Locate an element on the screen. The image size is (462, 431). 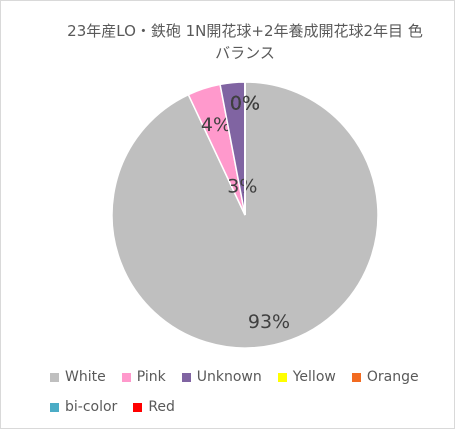
chart-title: 23年産LO・鉄砲 1N開花球+2年養成開花球2年目 色バランス is located at coordinates (245, 42).